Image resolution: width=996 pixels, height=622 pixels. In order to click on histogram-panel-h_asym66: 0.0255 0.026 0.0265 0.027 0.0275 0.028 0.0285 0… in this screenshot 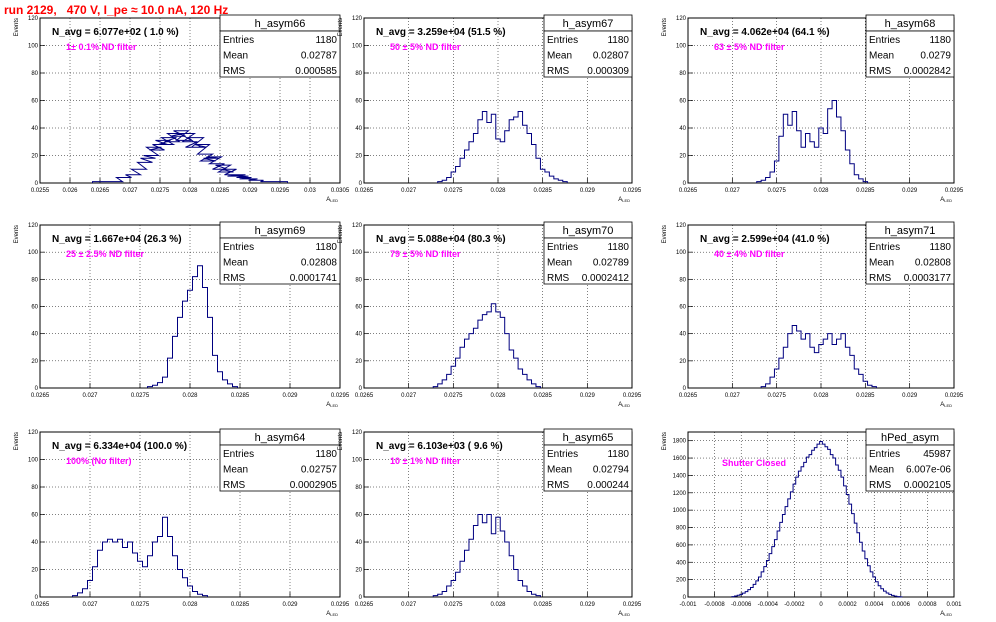, I will do `click(182, 108)`.